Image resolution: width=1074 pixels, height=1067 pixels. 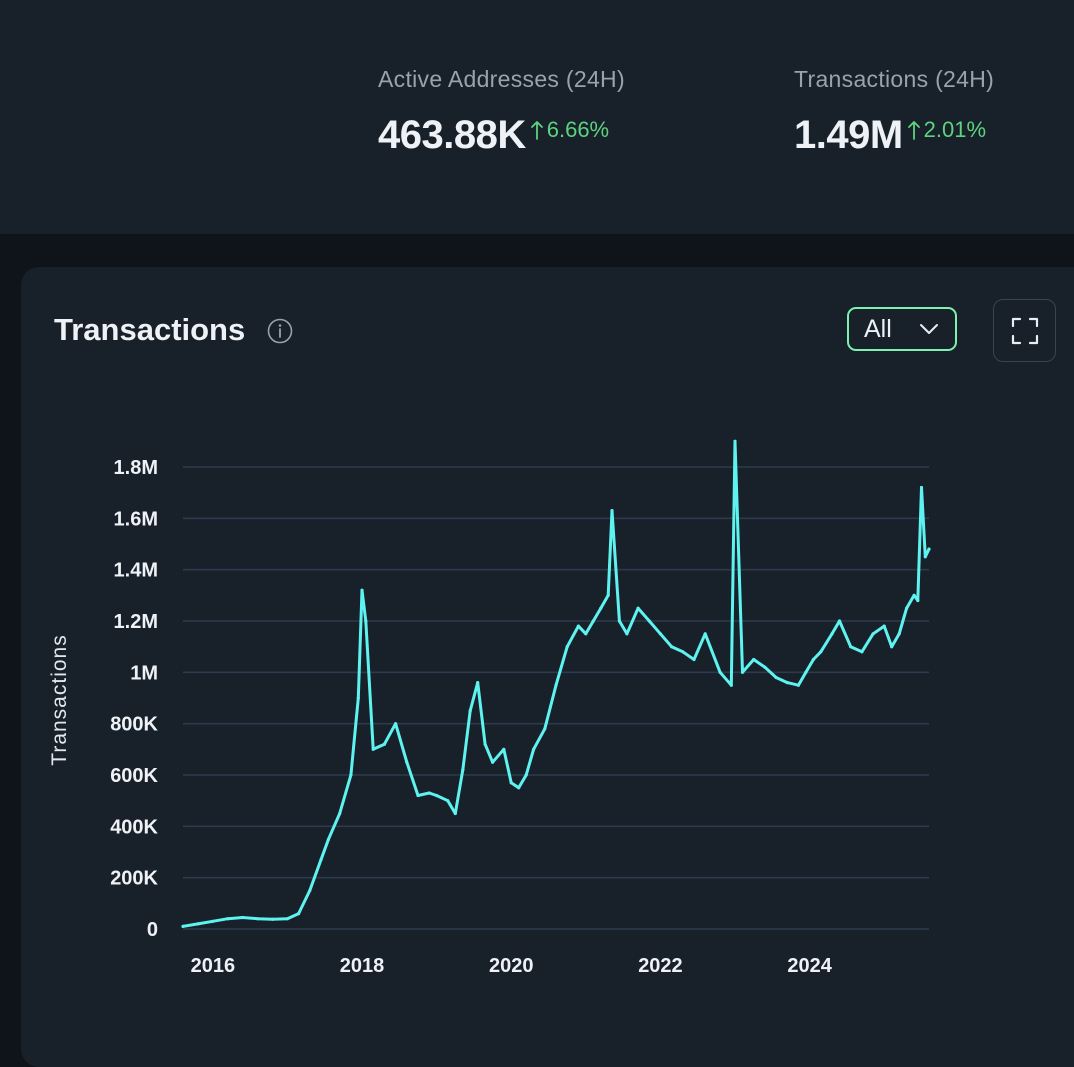 I want to click on stat-label: Transactions (24H), so click(x=894, y=79).